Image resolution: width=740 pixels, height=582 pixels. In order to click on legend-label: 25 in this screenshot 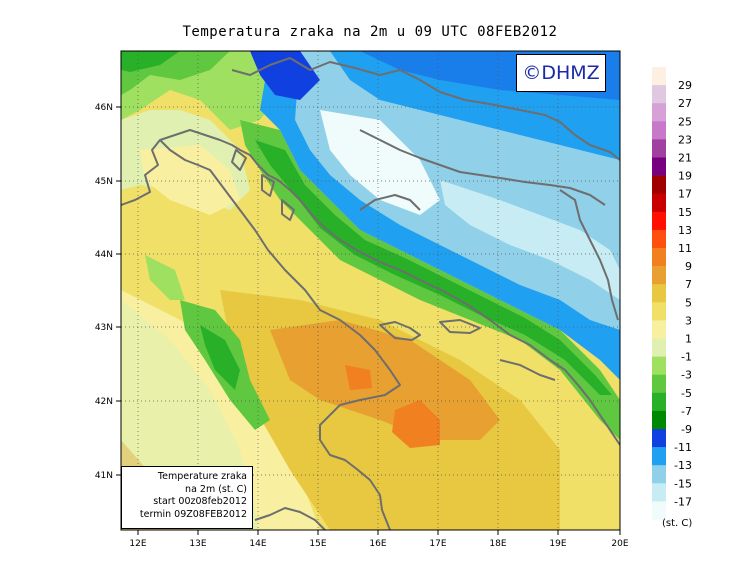, I will do `click(685, 121)`.